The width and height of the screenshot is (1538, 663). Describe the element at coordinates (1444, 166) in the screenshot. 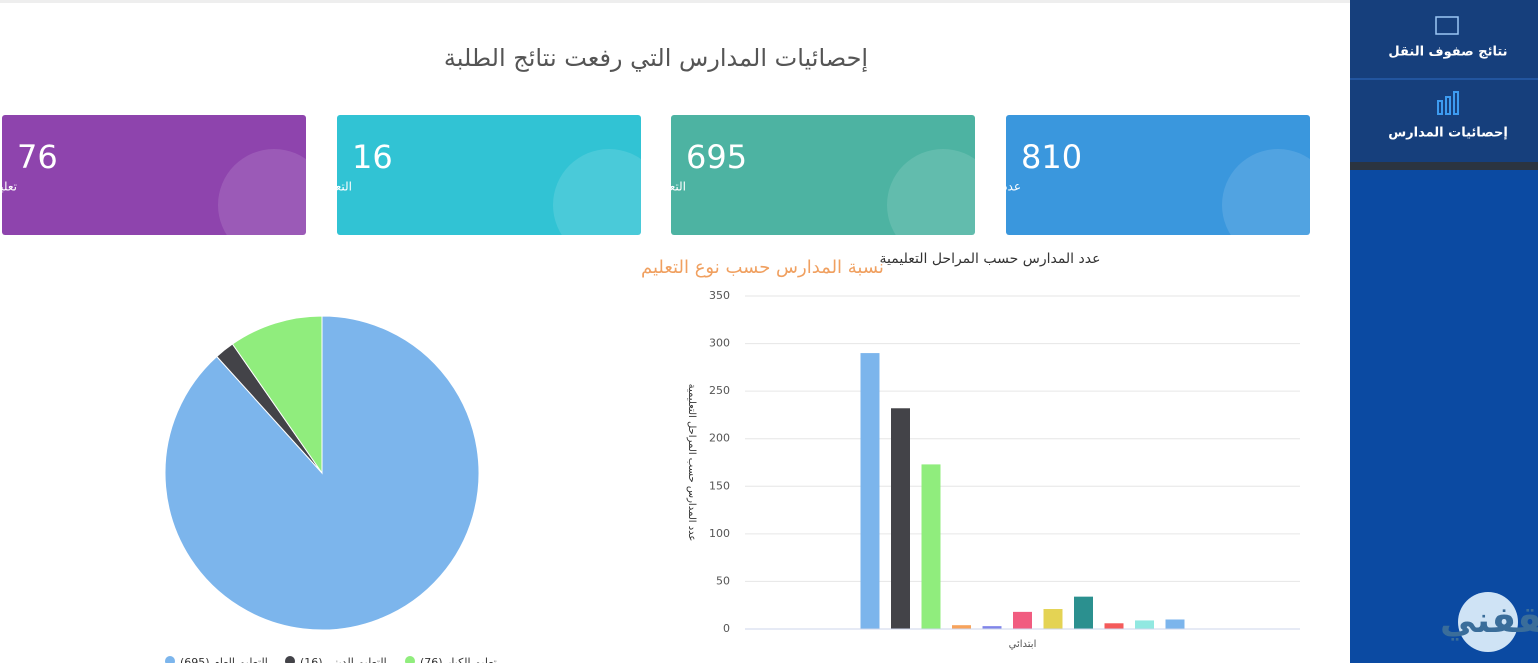

I see `sidebar-divider` at that location.